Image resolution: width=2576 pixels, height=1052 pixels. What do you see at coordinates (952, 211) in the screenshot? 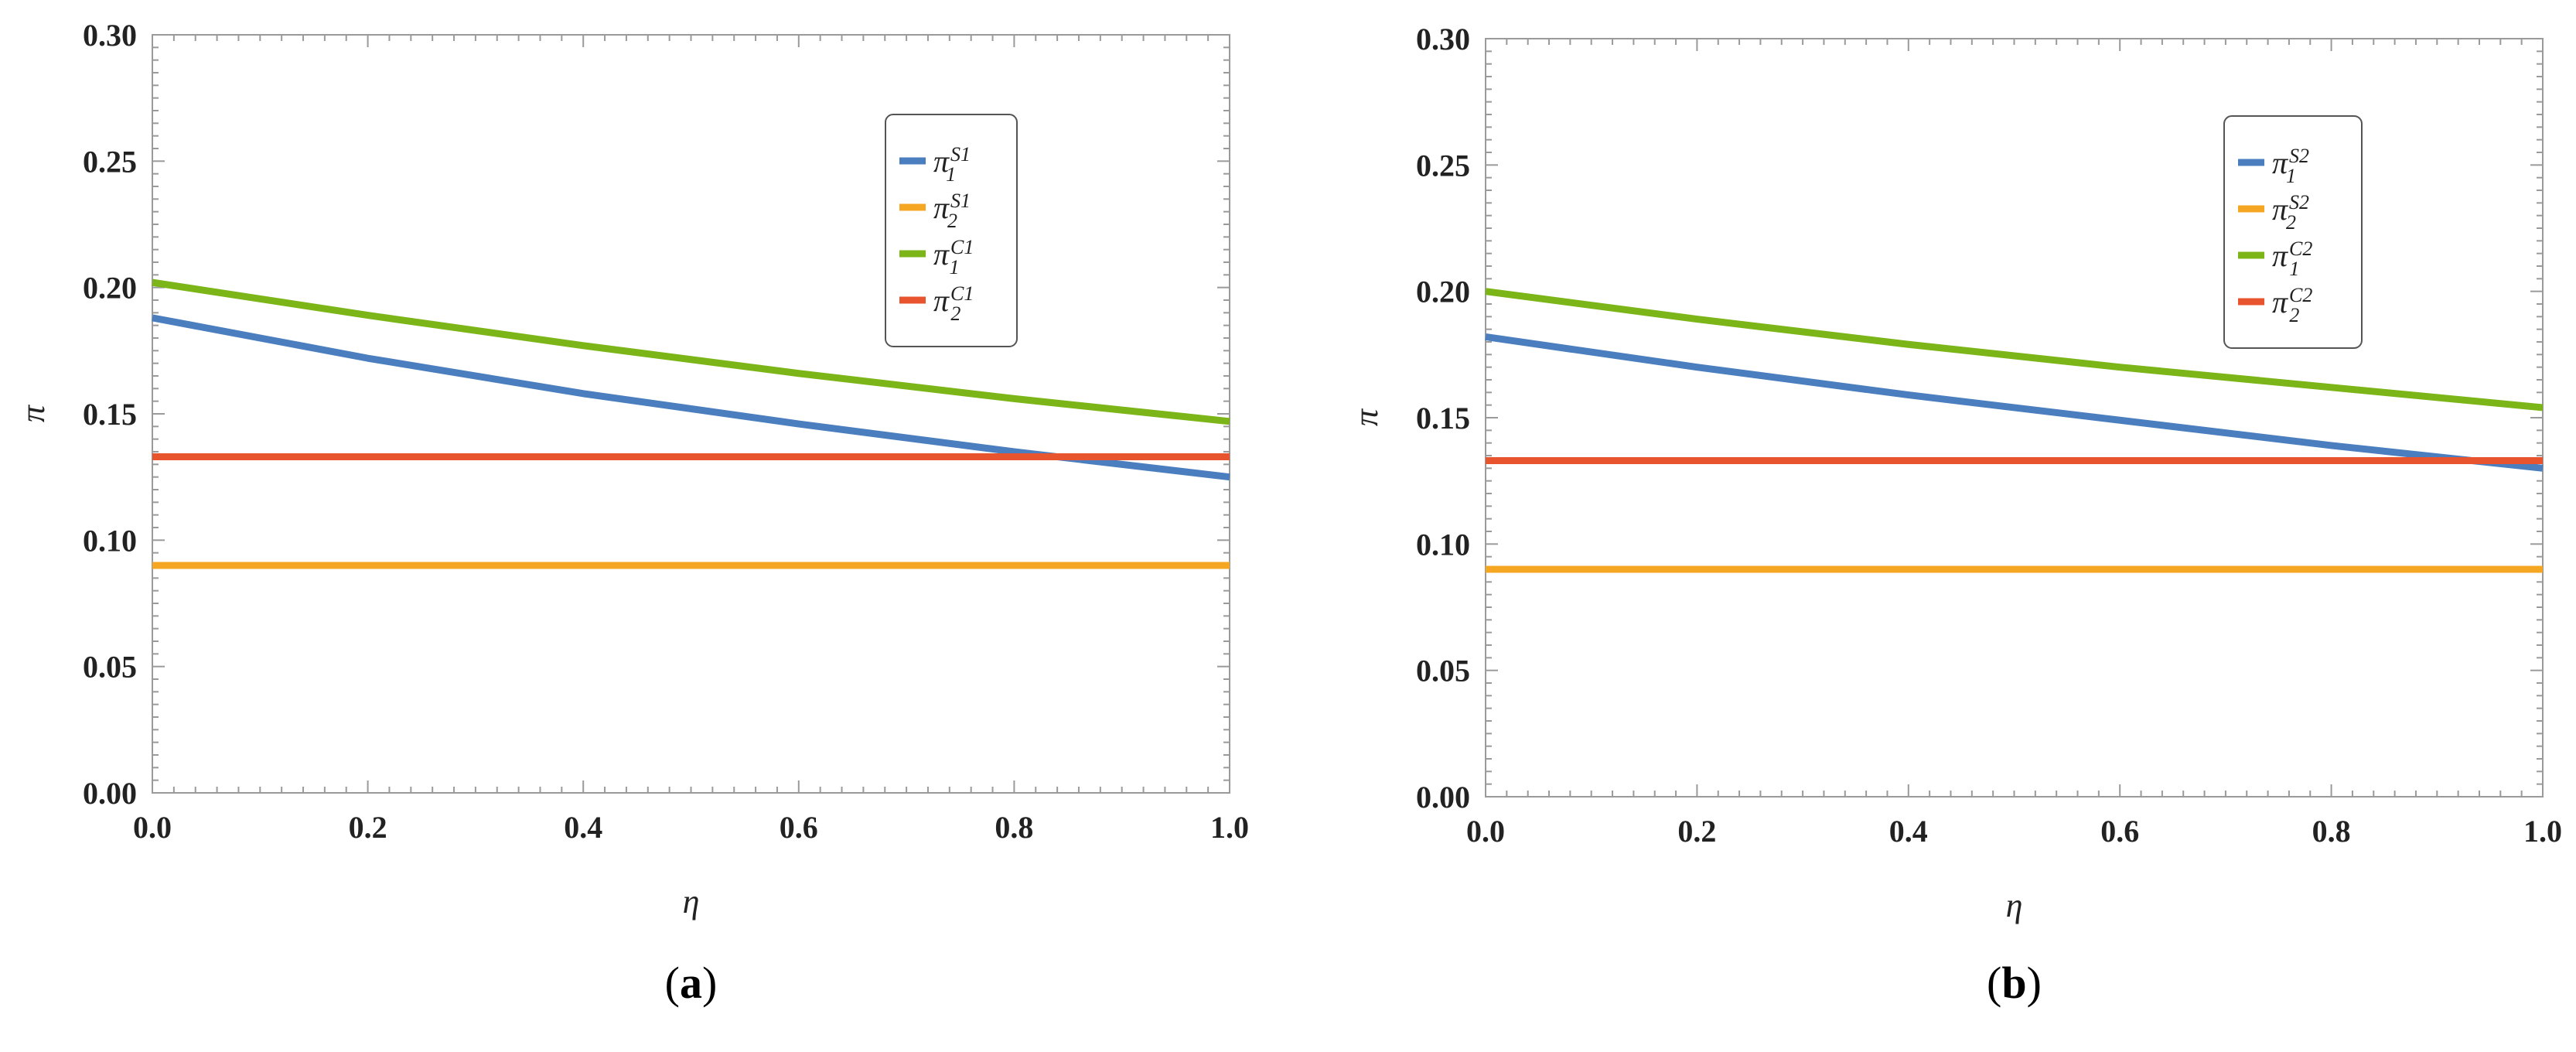
I see `chart-a-legend-entry: πS1 2` at bounding box center [952, 211].